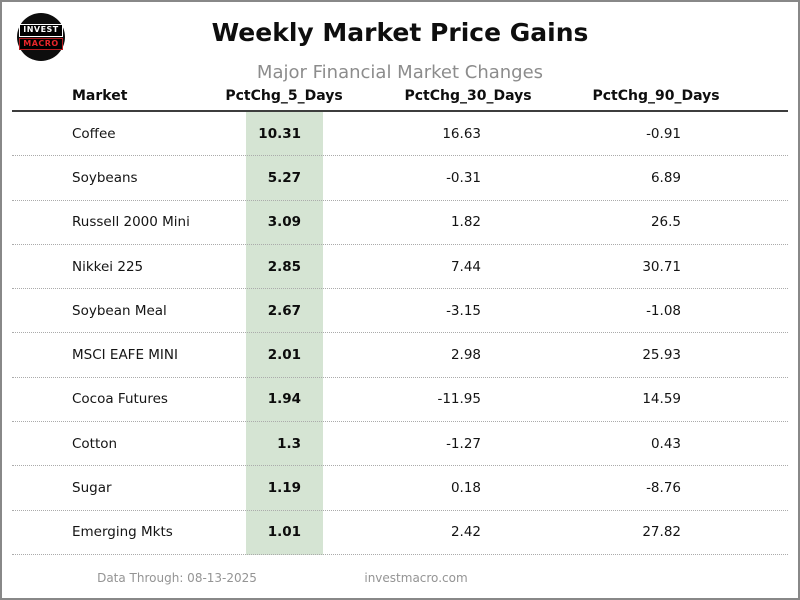 The width and height of the screenshot is (800, 600). I want to click on market-name: MSCI EAFE MINI, so click(125, 355).